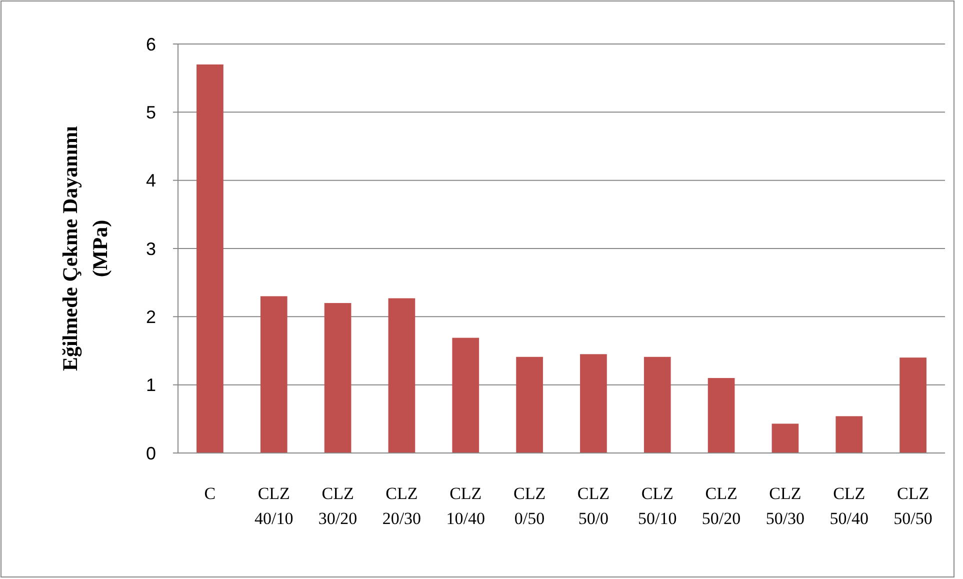 This screenshot has width=963, height=579. What do you see at coordinates (465, 506) in the screenshot?
I see `x-tick-label: CLZ 10/40` at bounding box center [465, 506].